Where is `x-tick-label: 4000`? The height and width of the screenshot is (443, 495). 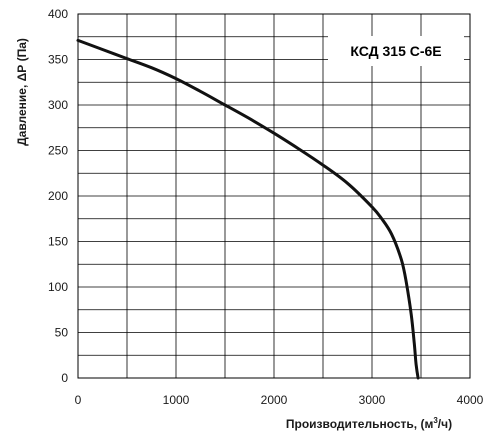 x-tick-label: 4000 is located at coordinates (470, 400).